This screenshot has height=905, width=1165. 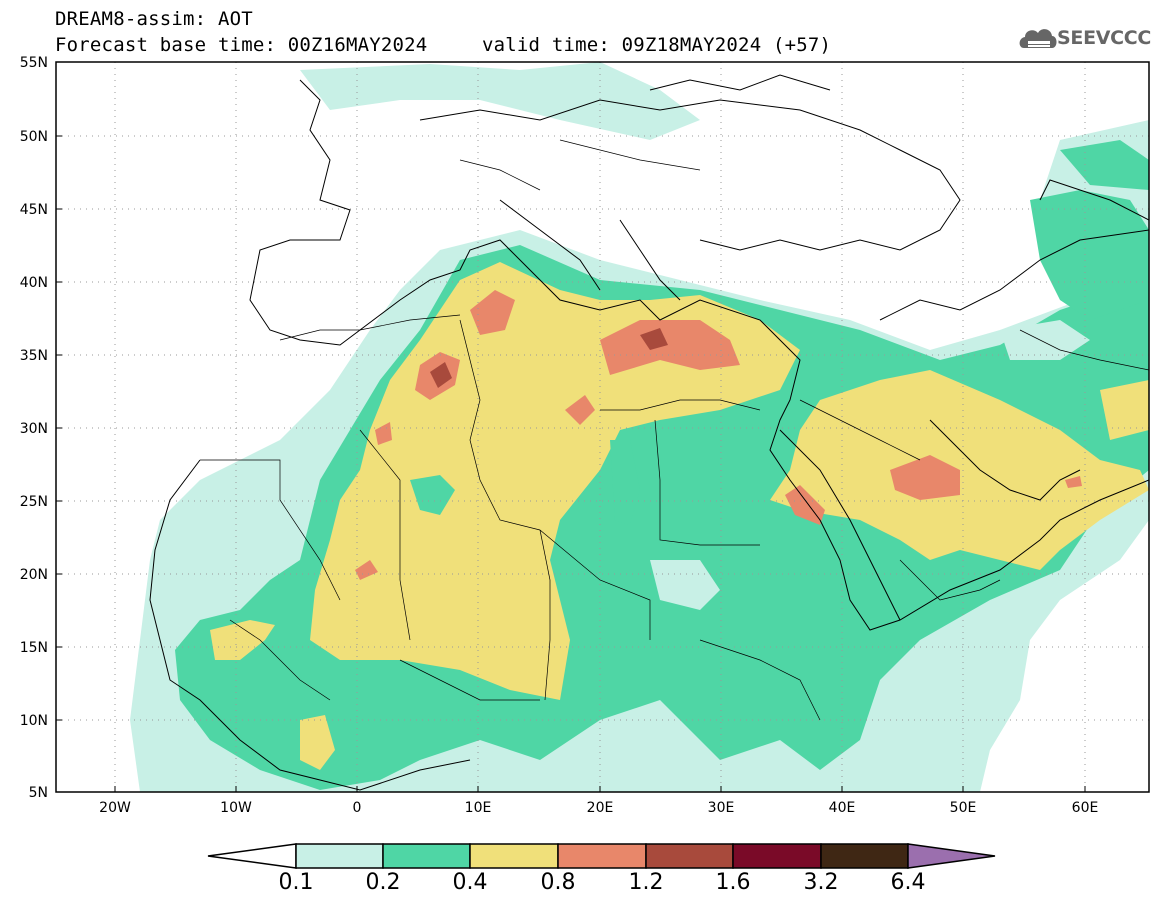 What do you see at coordinates (38, 793) in the screenshot?
I see `lat-tick-label: 5N` at bounding box center [38, 793].